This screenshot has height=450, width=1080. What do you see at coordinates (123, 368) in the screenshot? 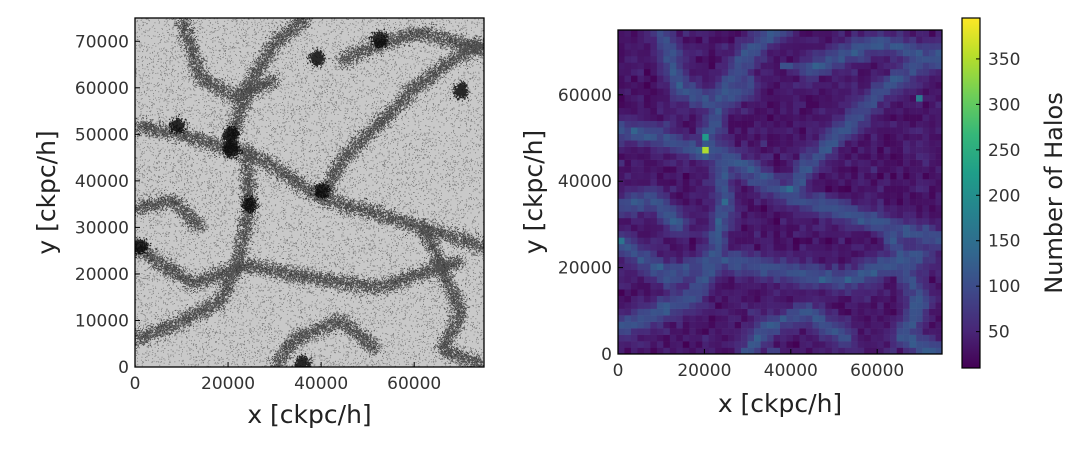
I see `y-tick-label: 0` at bounding box center [123, 368].